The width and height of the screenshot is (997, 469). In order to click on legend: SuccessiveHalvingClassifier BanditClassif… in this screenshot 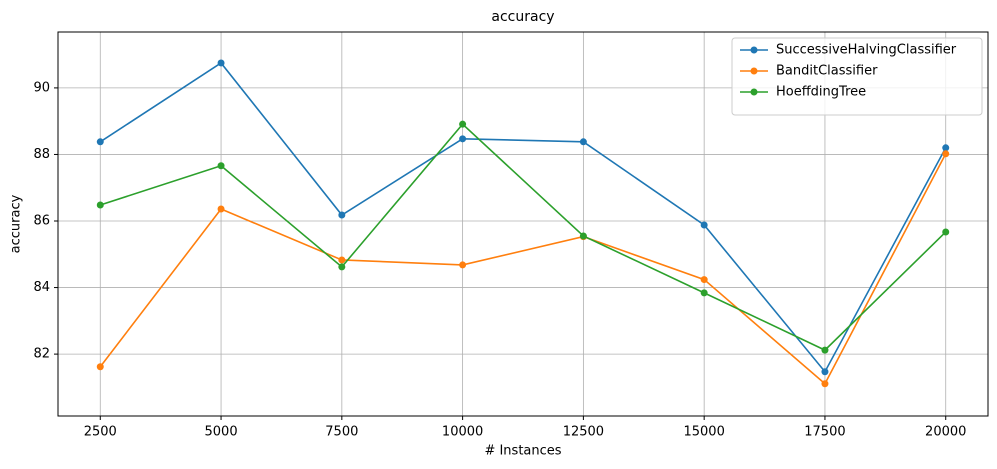, I will do `click(857, 76)`.